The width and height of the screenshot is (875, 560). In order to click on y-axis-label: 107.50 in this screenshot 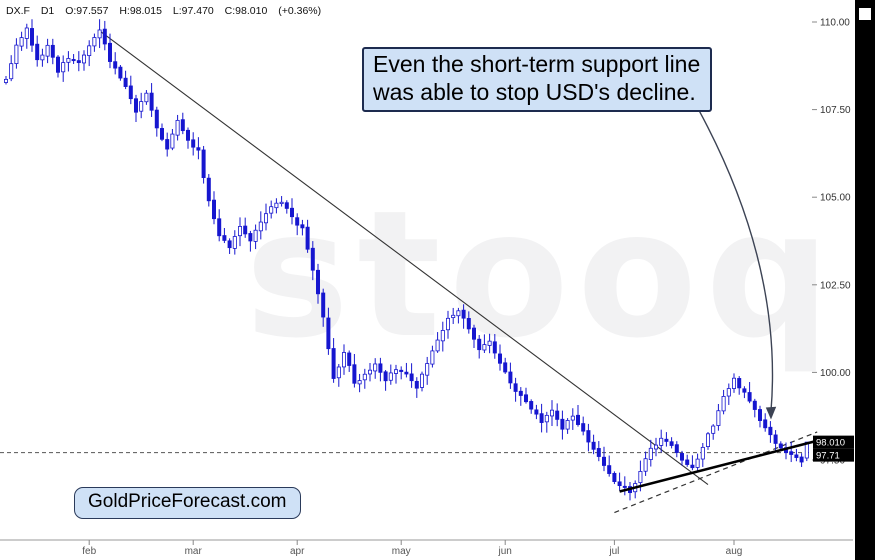, I will do `click(835, 110)`.